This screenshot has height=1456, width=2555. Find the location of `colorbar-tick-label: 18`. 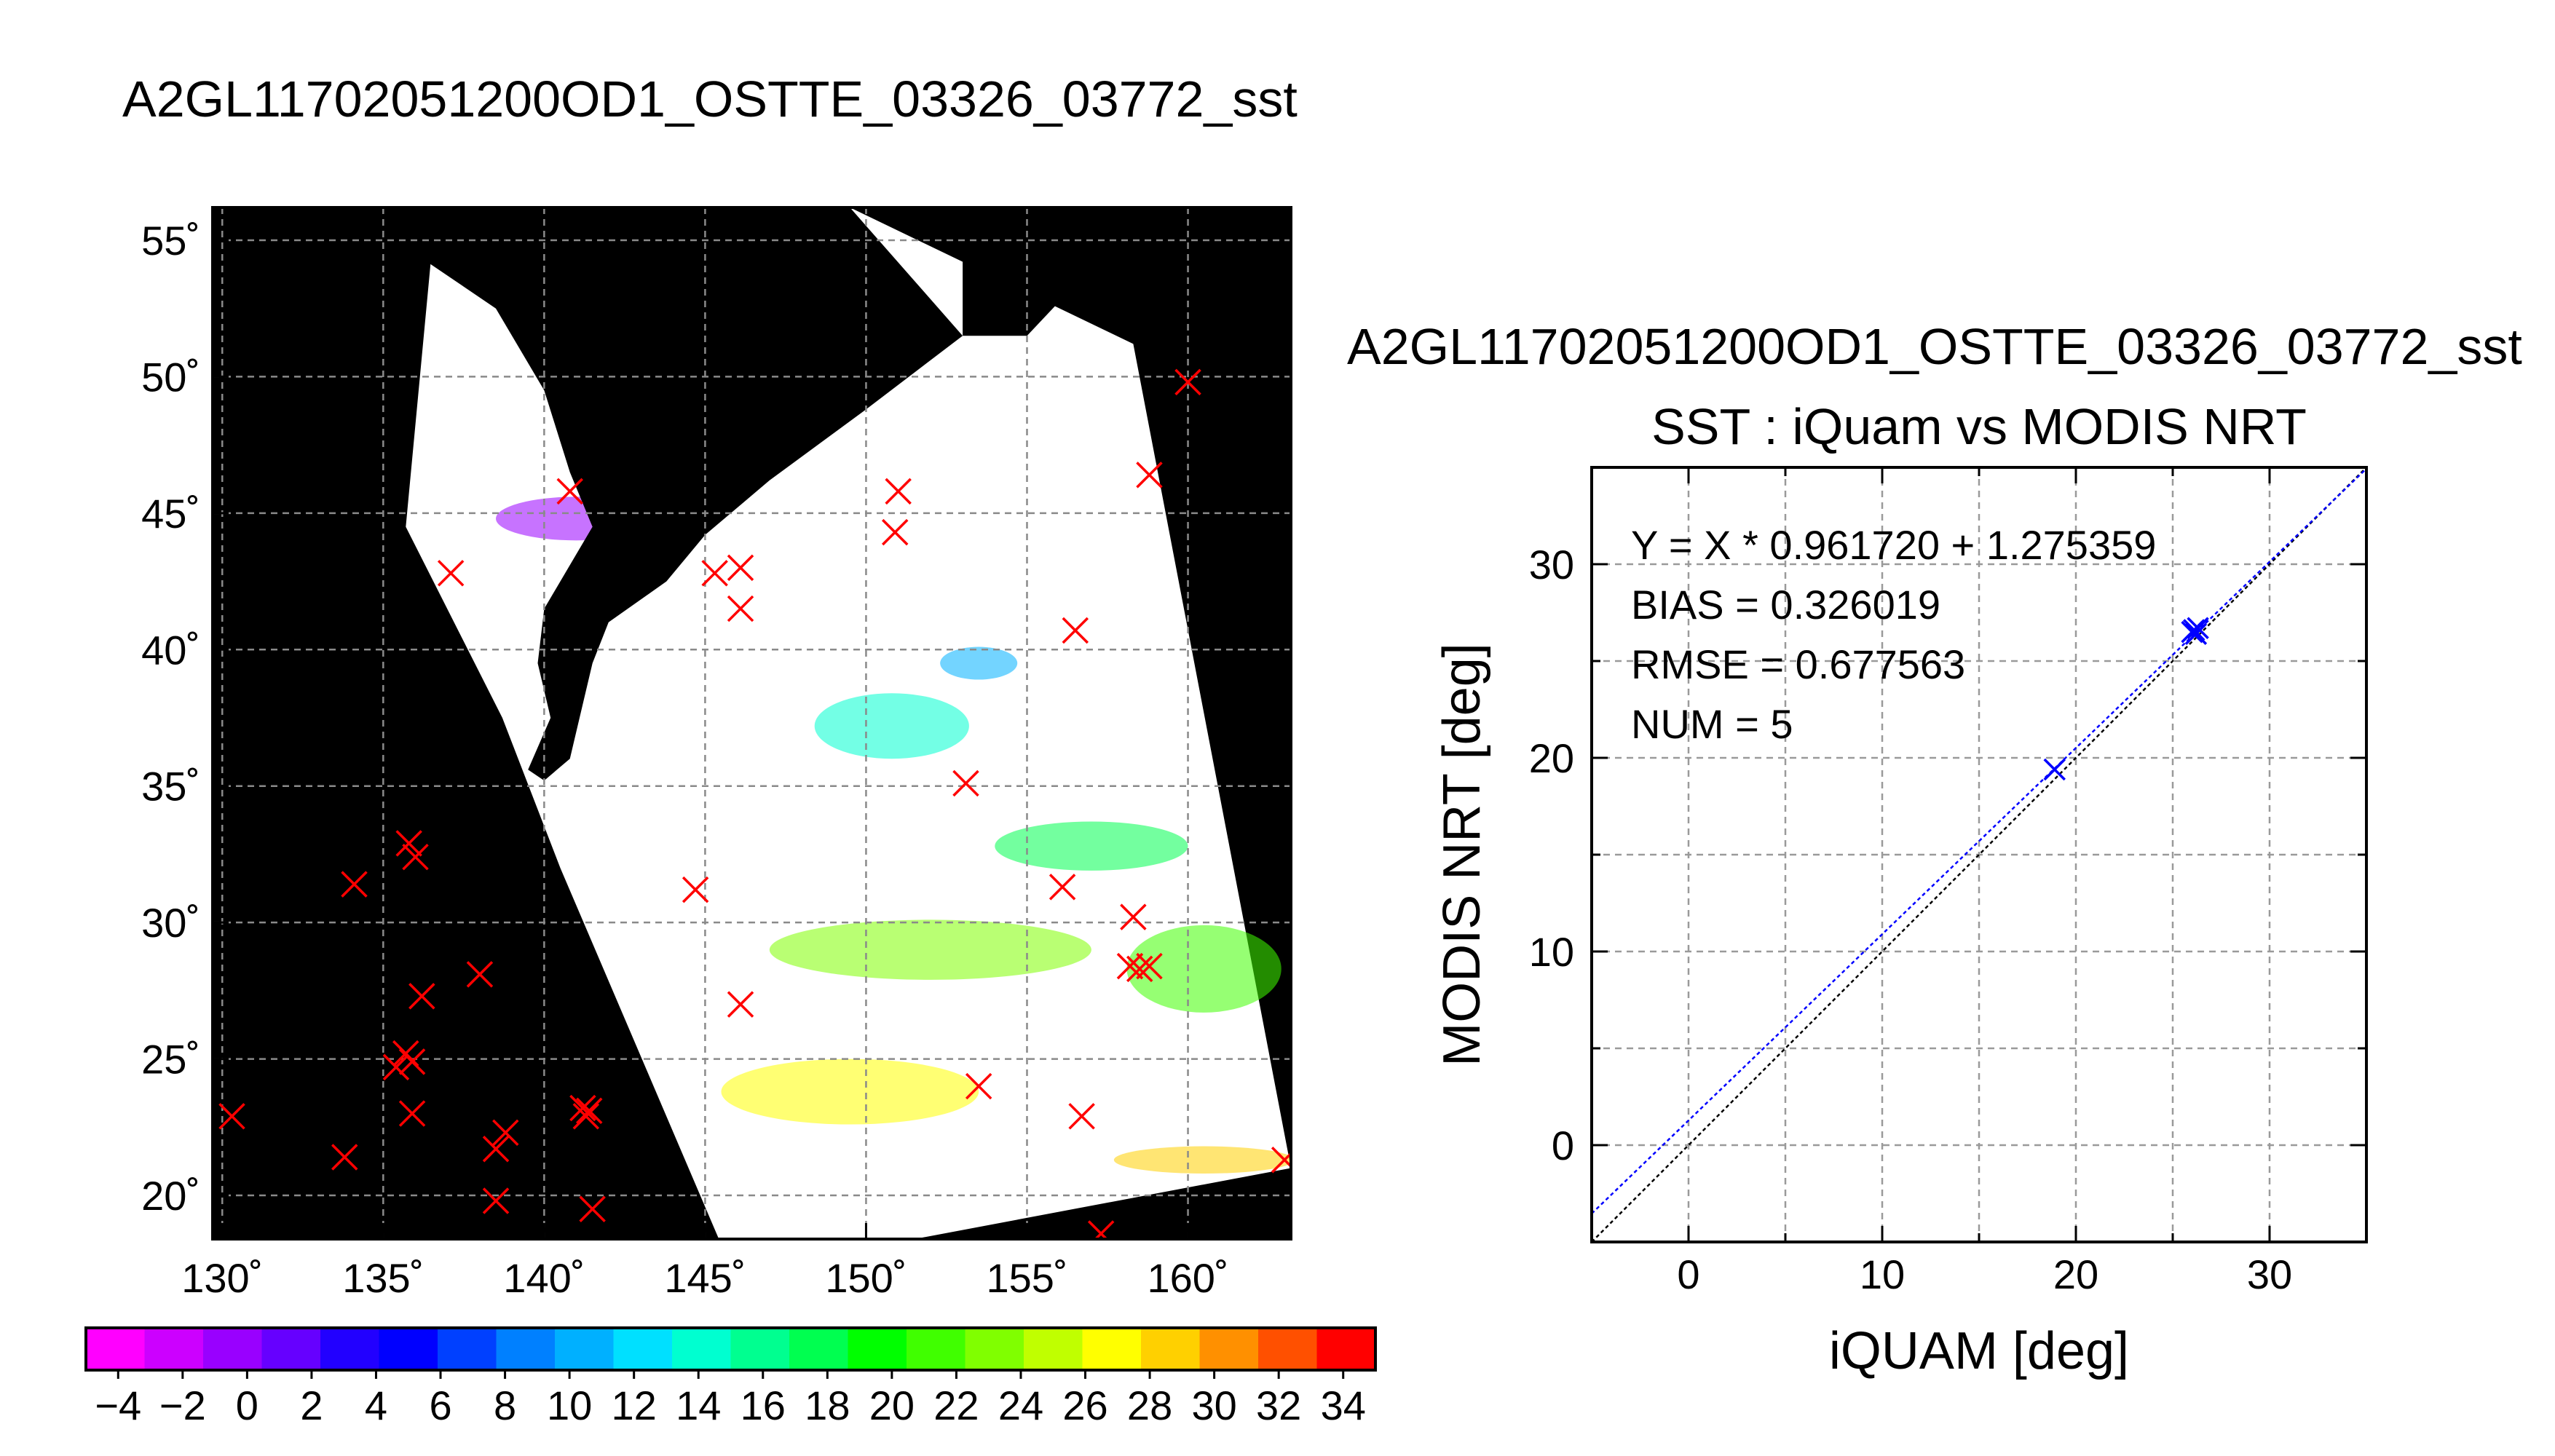

colorbar-tick-label: 18 is located at coordinates (827, 1405).